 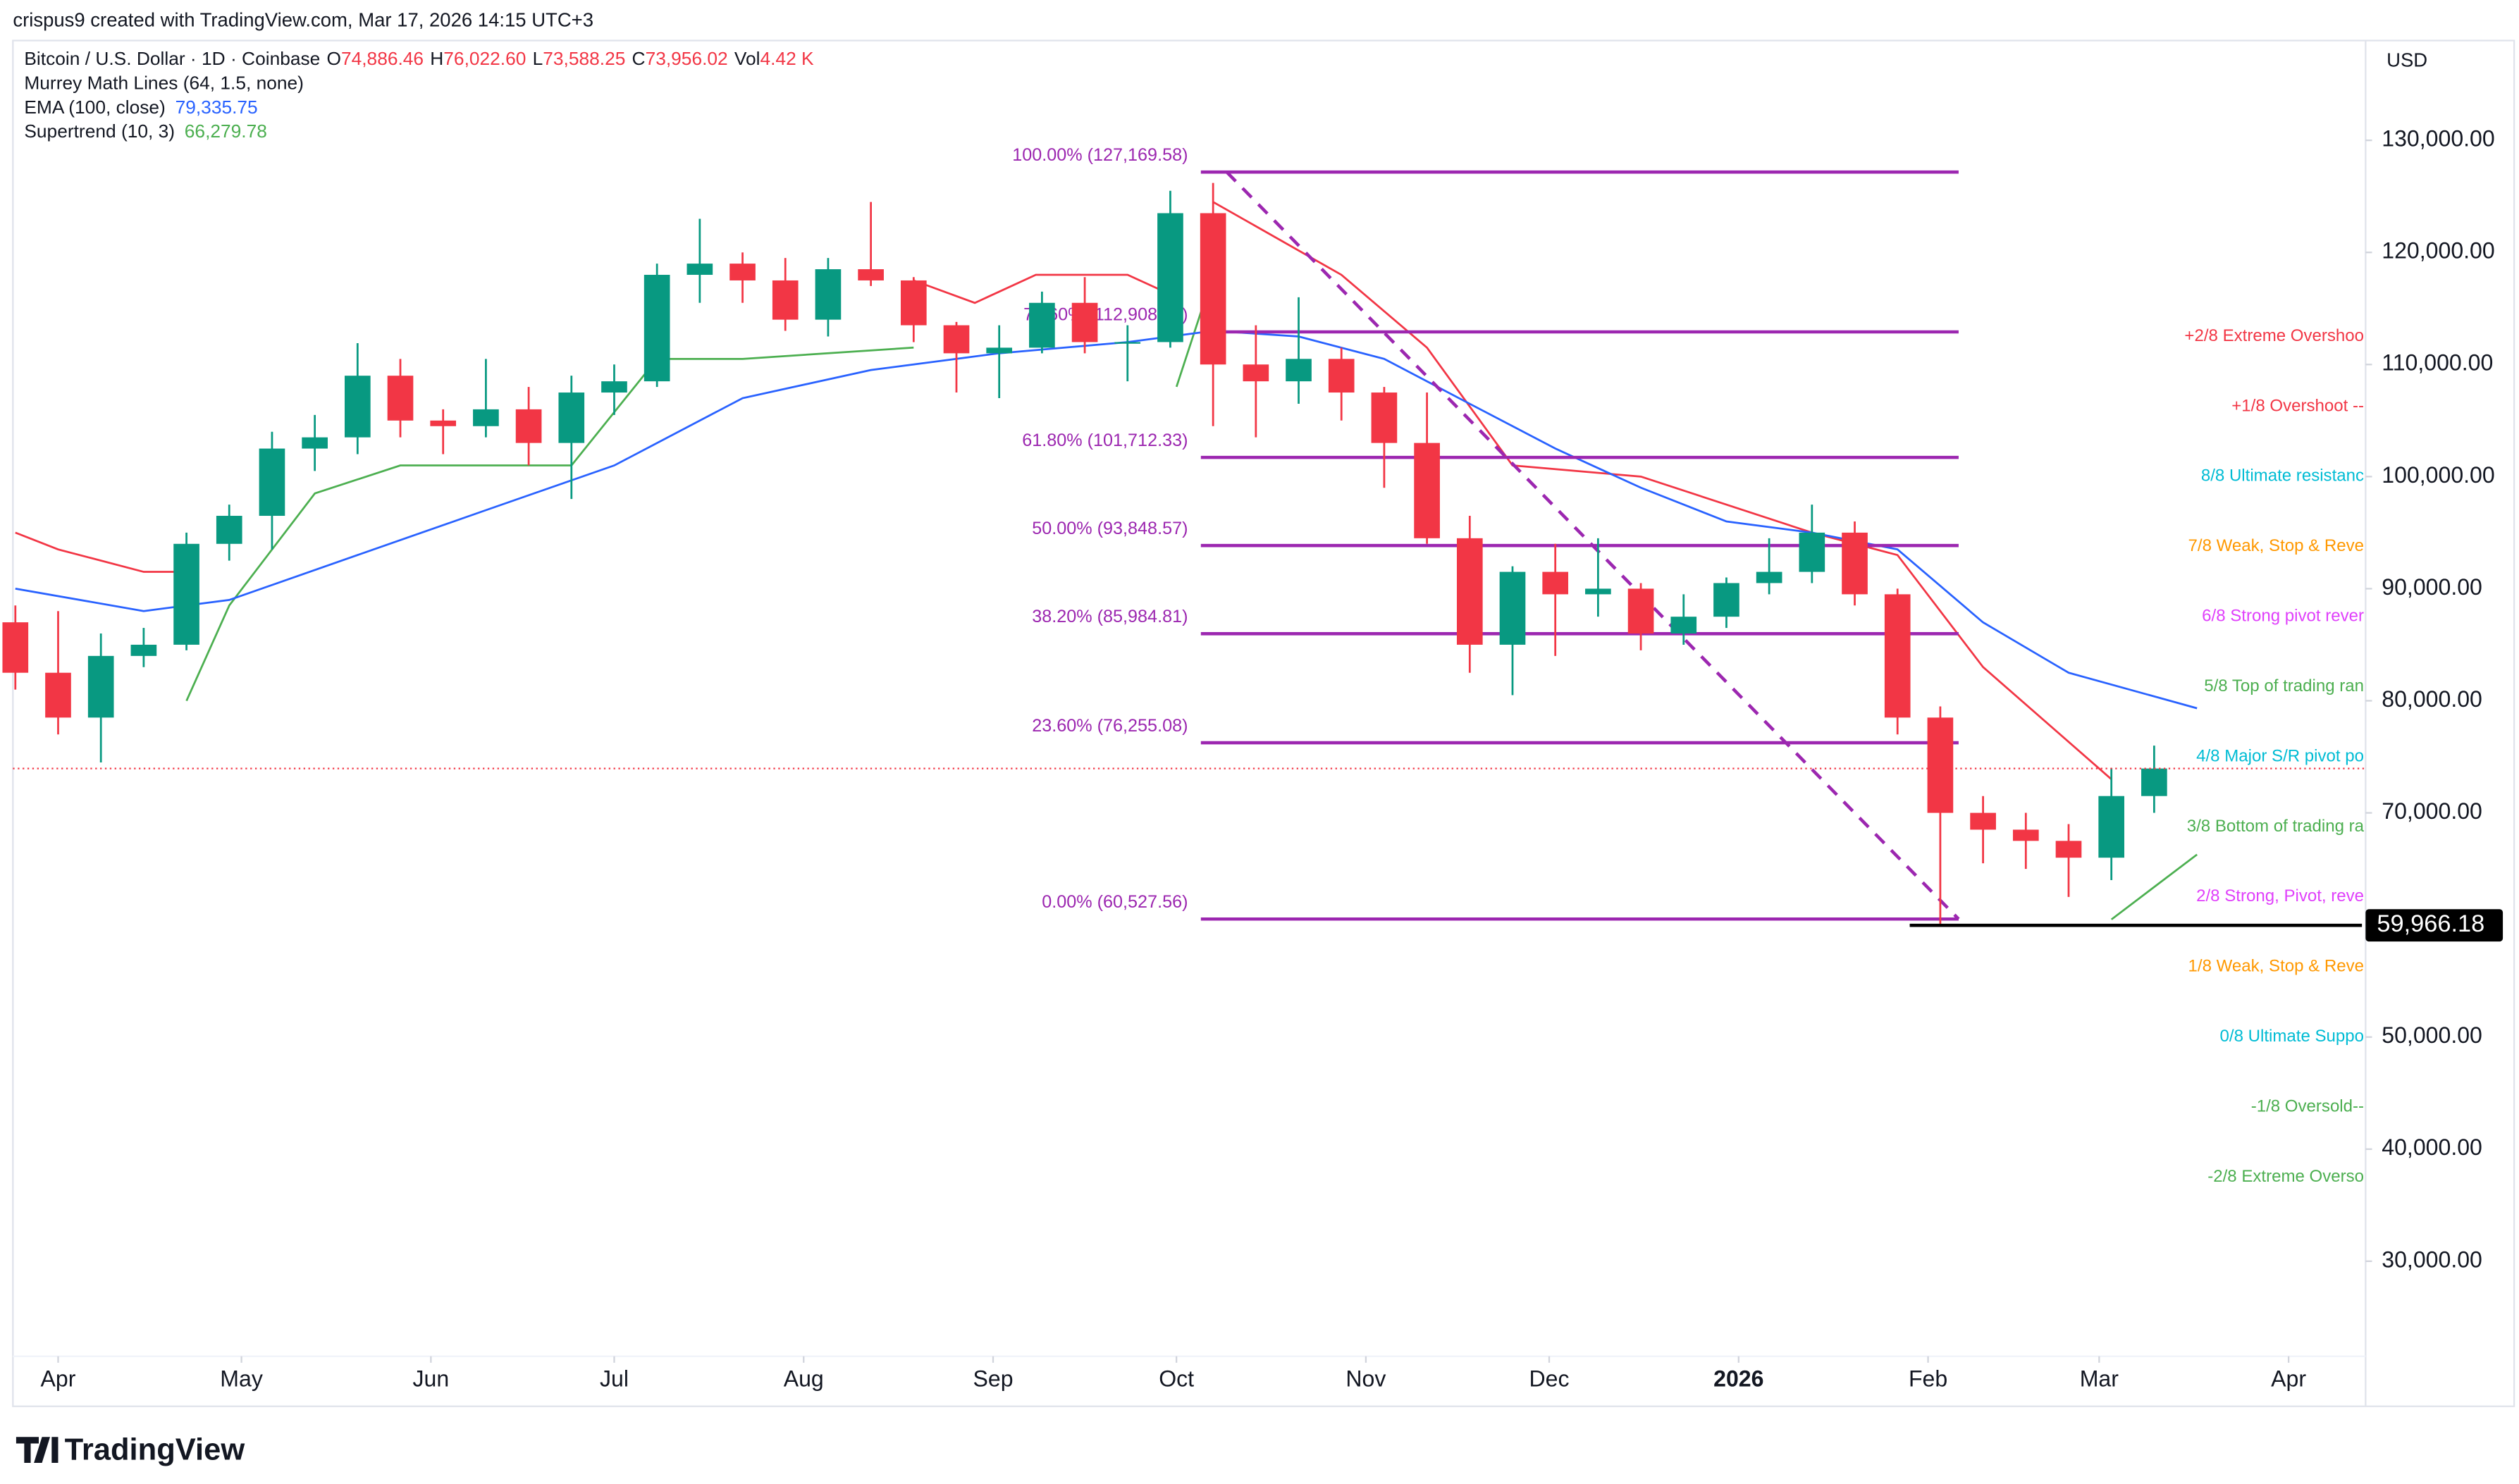 What do you see at coordinates (1110, 528) in the screenshot?
I see `fib-label: 50.00% (93,848.57)` at bounding box center [1110, 528].